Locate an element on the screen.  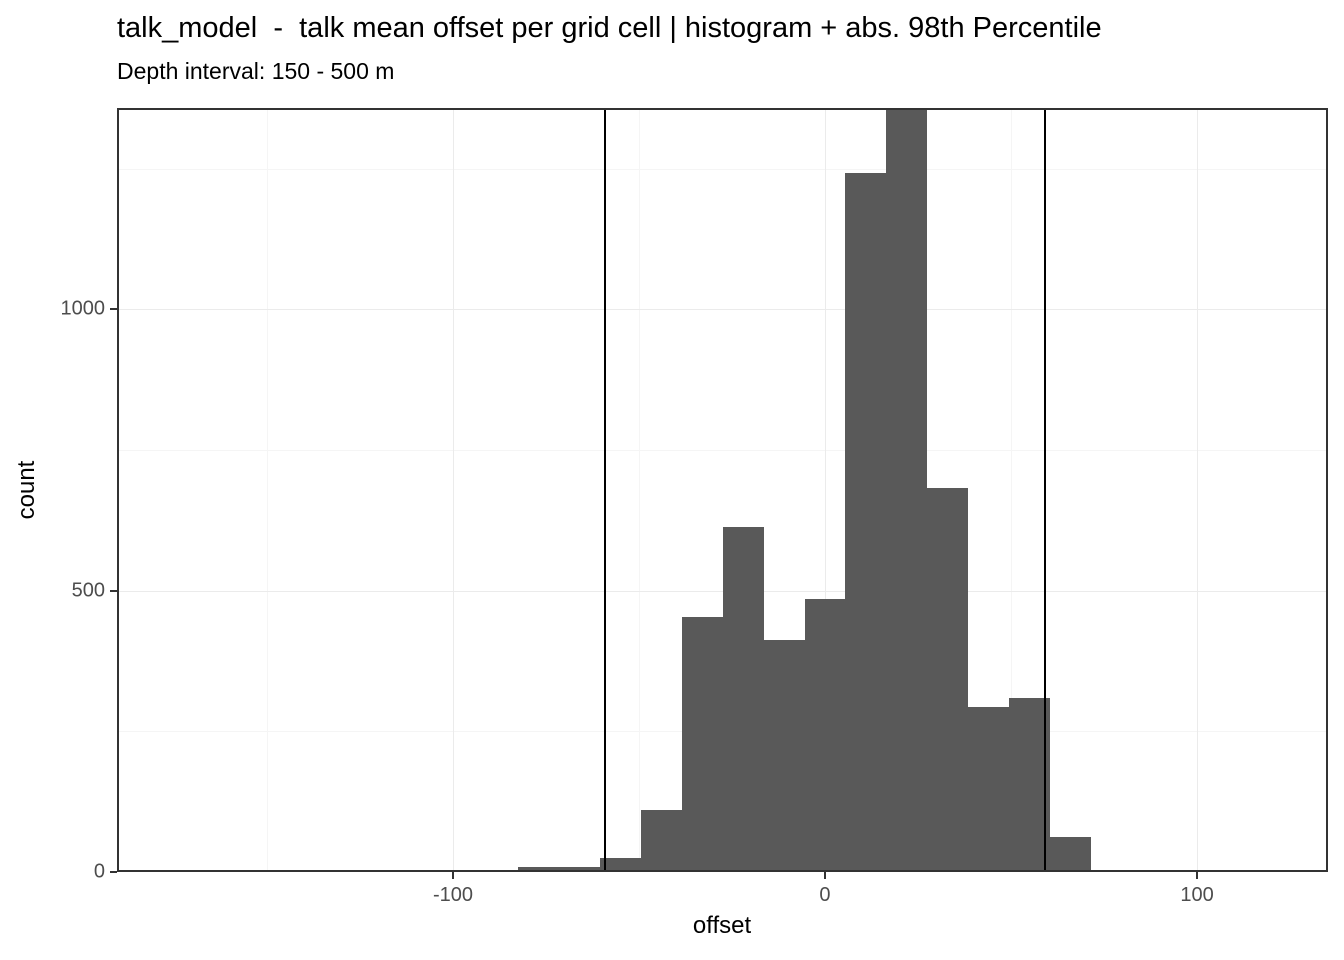
y-axis-title: count is located at coordinates (26, 490).